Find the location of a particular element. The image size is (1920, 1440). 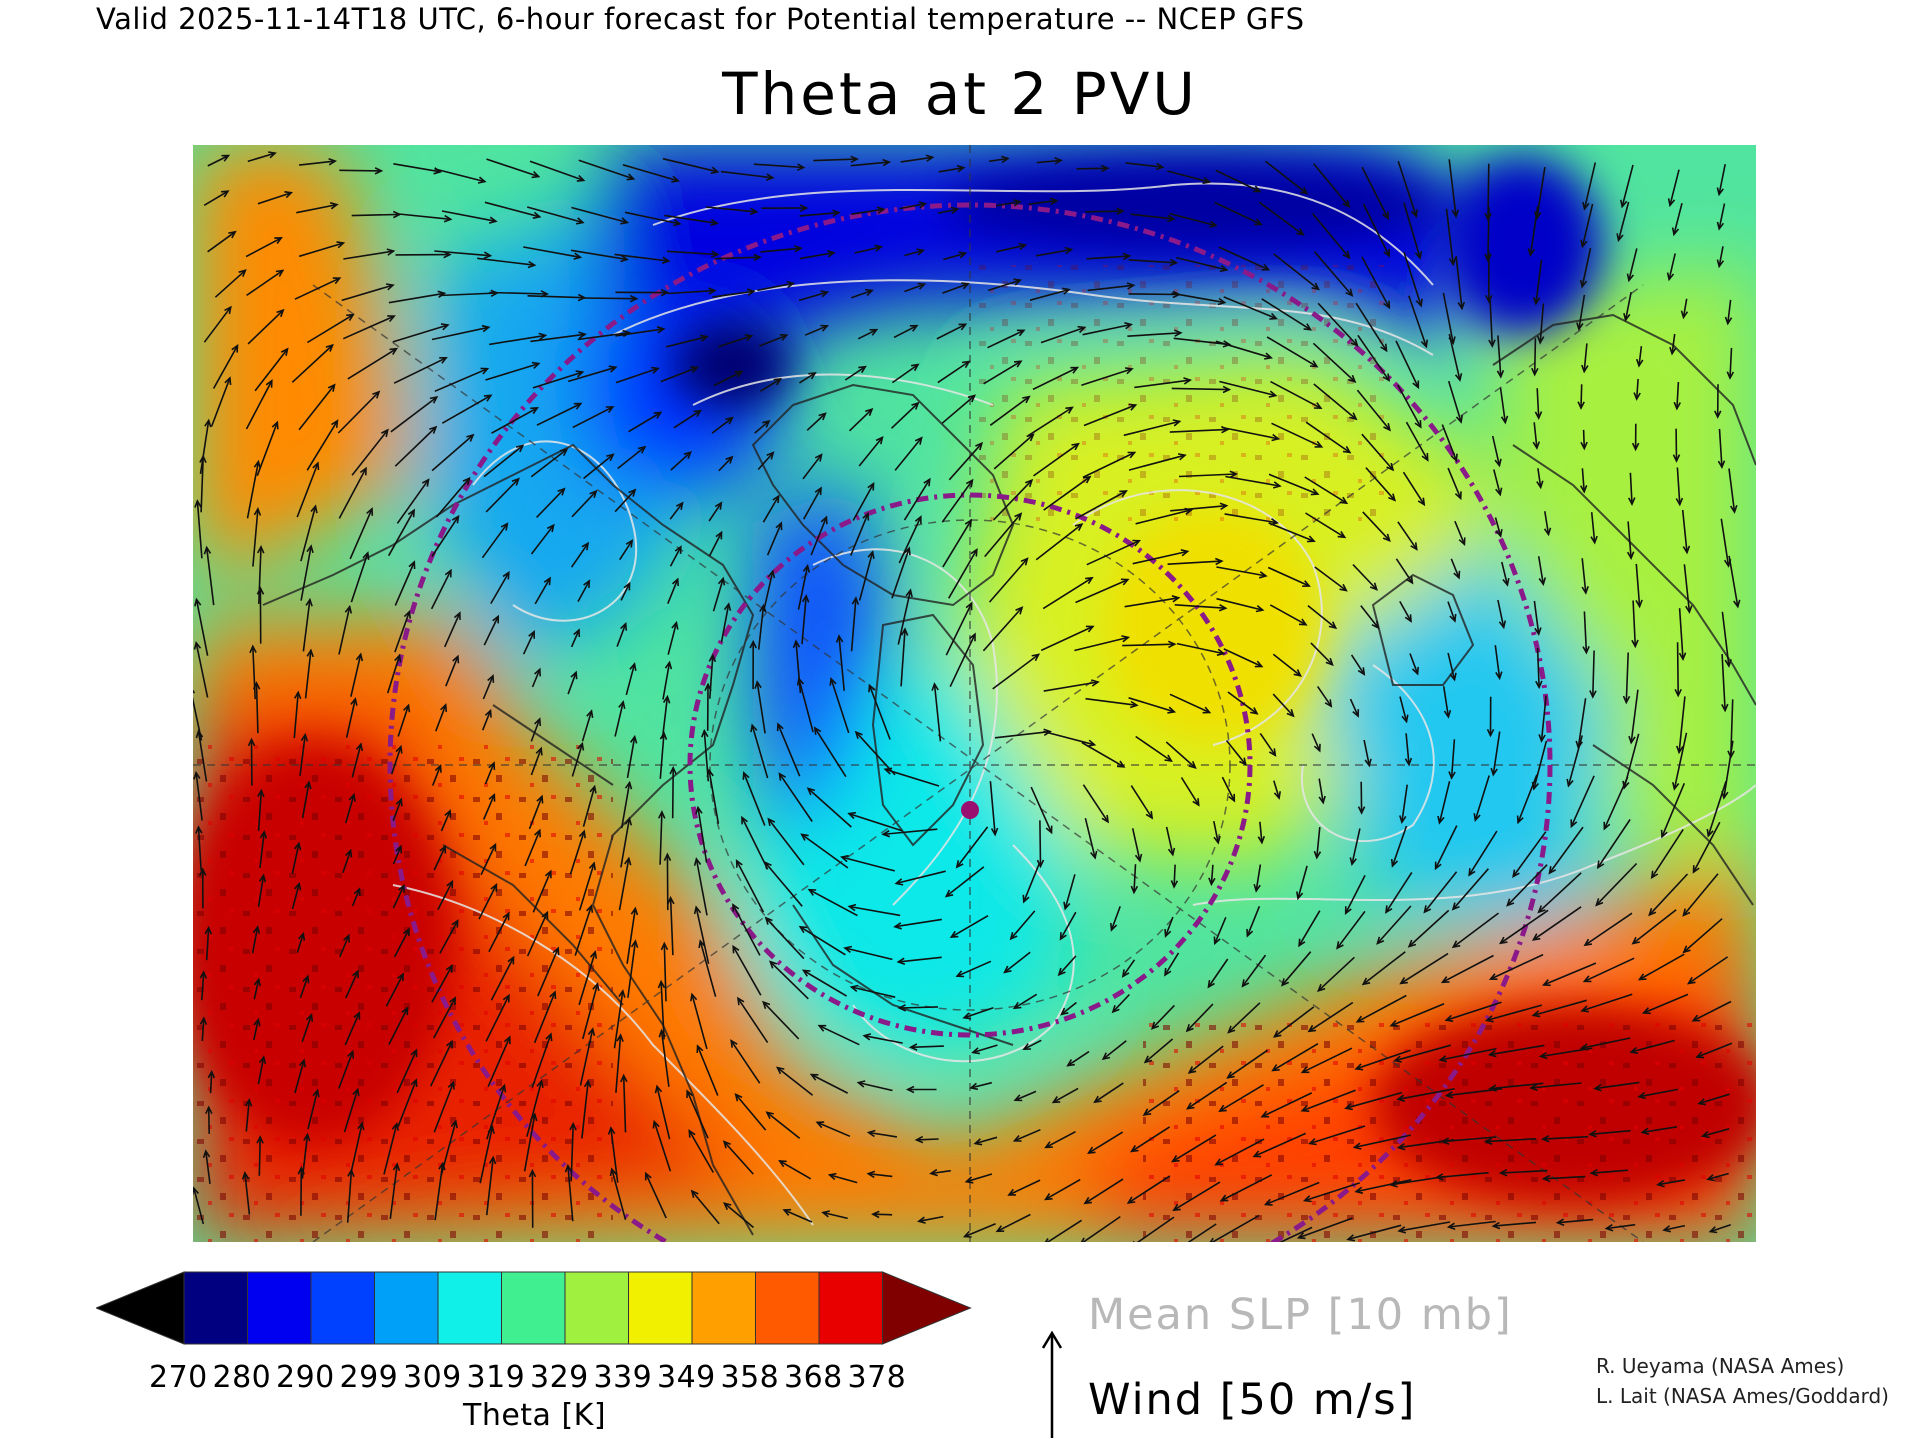

pole-marker is located at coordinates (970, 810).